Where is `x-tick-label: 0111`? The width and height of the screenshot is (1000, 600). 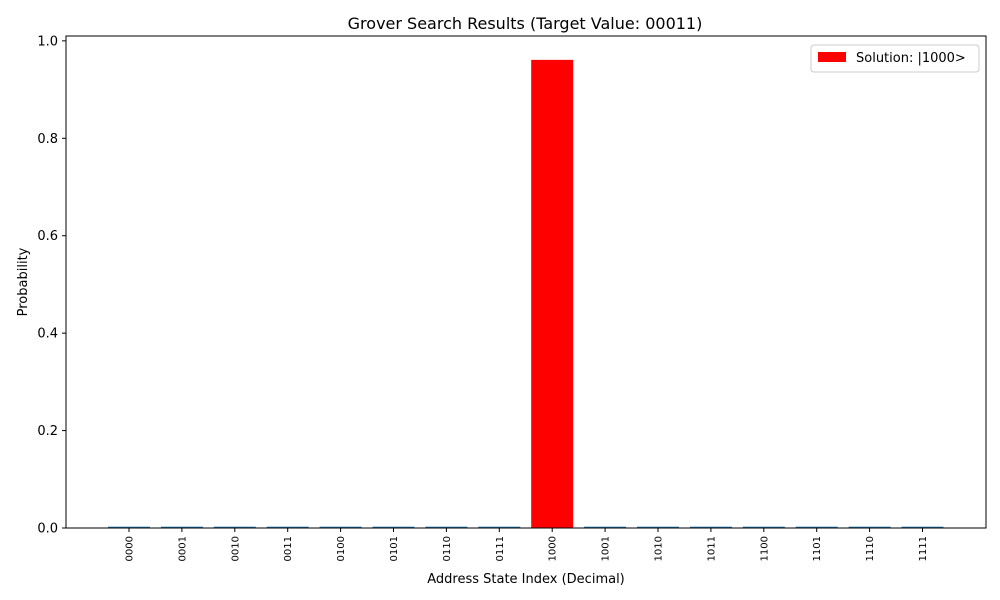 x-tick-label: 0111 is located at coordinates (500, 548).